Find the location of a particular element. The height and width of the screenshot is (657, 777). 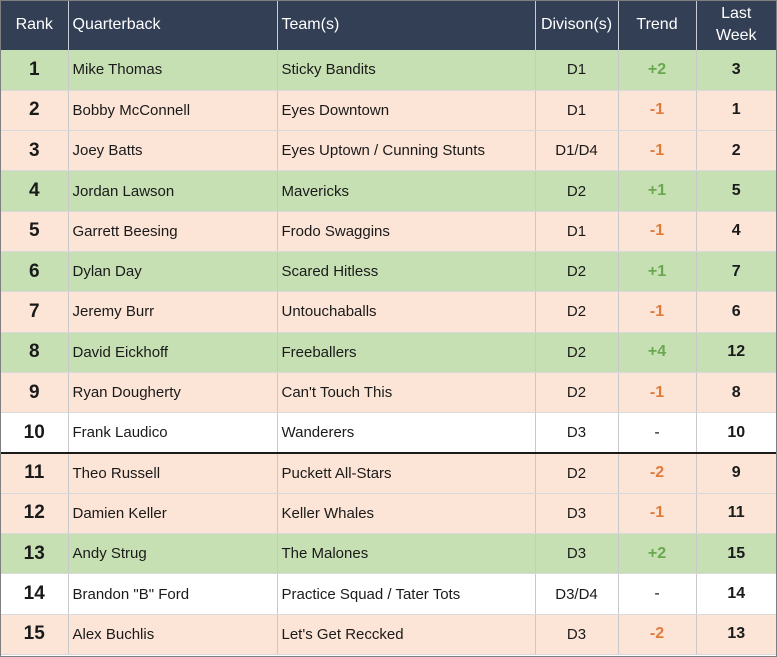

header-last-week-line2: Week is located at coordinates (736, 35).